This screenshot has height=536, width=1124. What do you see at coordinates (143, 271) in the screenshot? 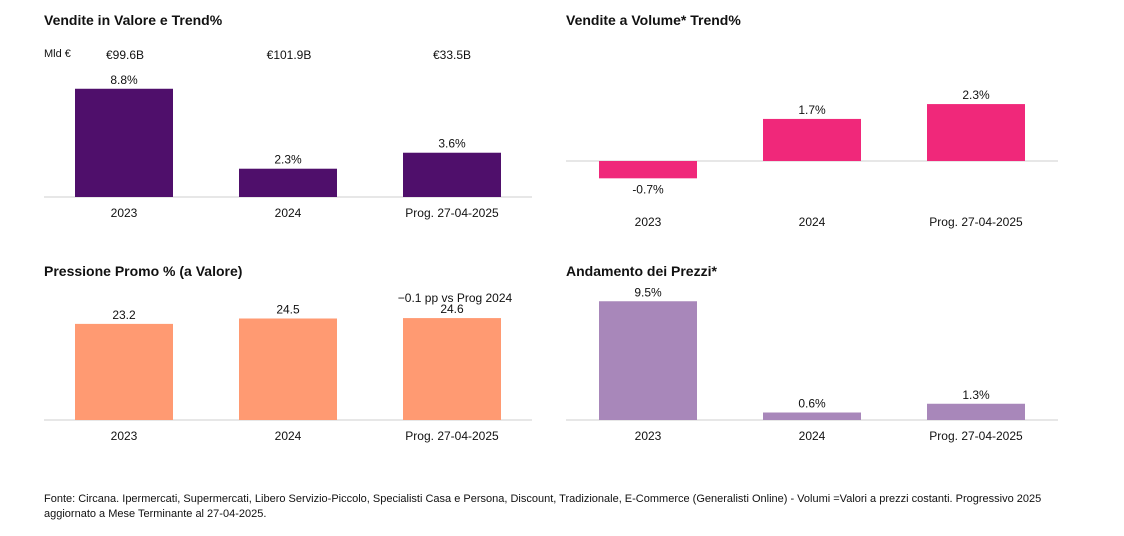
I see `chart-title-promo: Pressione Promo % (a Valore)` at bounding box center [143, 271].